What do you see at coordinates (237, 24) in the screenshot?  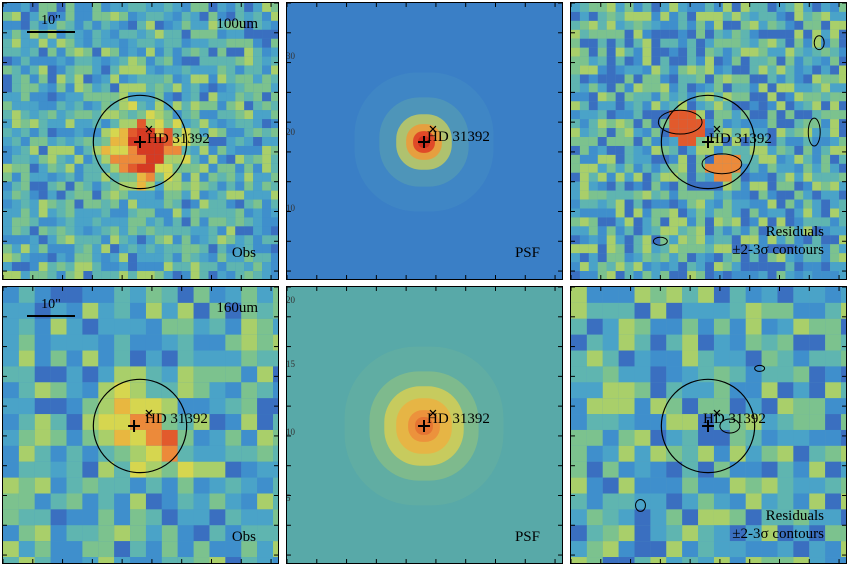 I see `band-label: 100um` at bounding box center [237, 24].